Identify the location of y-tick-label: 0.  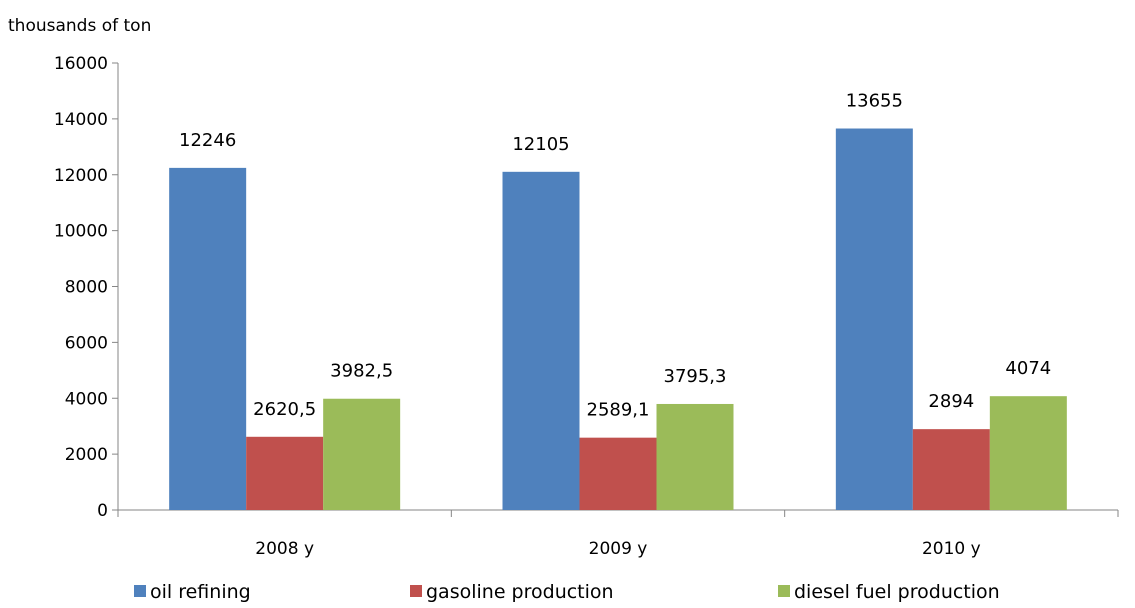
(102, 511).